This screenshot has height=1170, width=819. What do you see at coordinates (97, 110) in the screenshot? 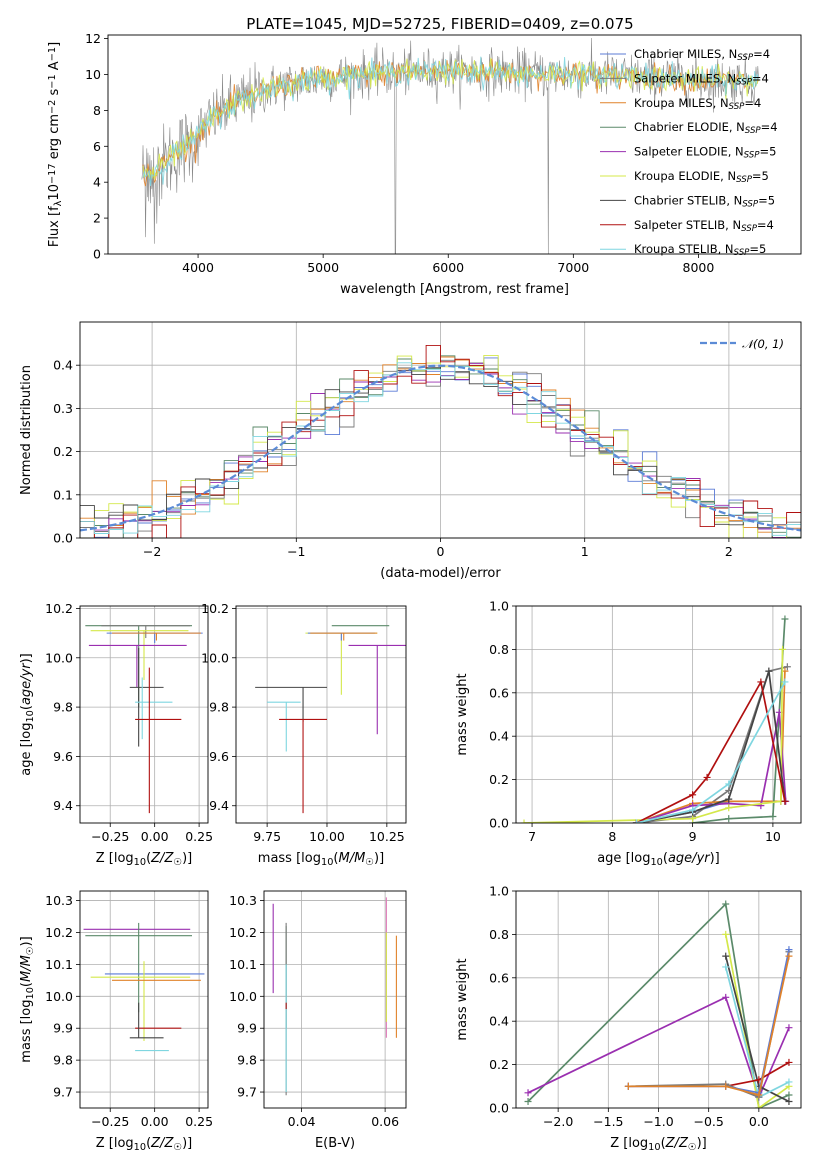
I see `y-tick-label: 8` at bounding box center [97, 110].